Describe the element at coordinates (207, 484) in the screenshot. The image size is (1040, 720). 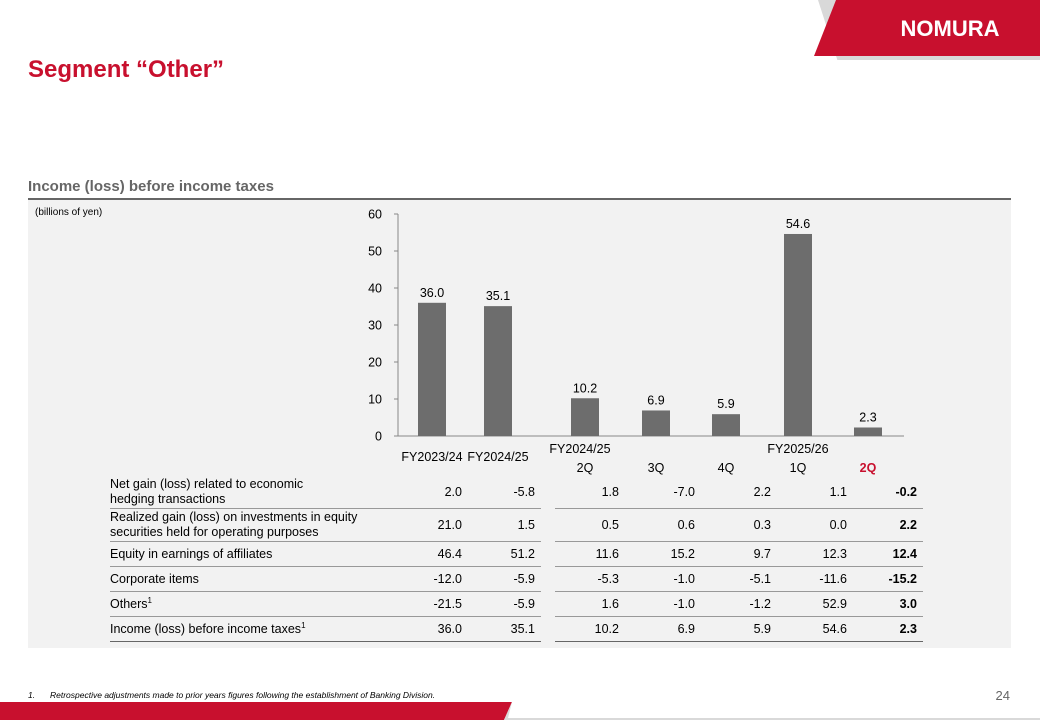
I see `row-label-line: Net gain (loss) related to economic` at that location.